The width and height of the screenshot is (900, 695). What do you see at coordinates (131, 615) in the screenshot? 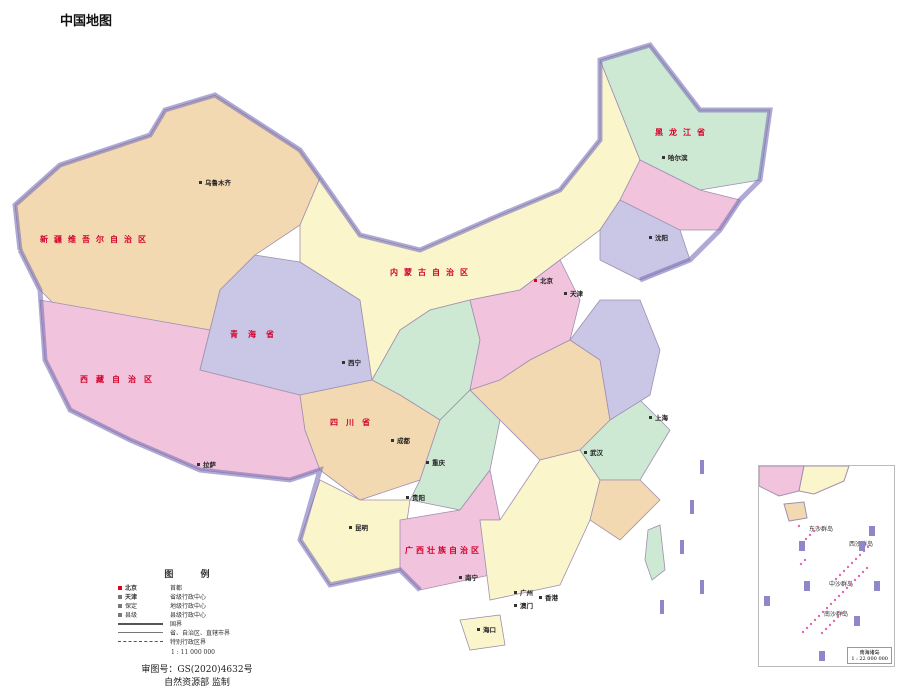
I see `legend-symbol: 县级` at bounding box center [131, 615].